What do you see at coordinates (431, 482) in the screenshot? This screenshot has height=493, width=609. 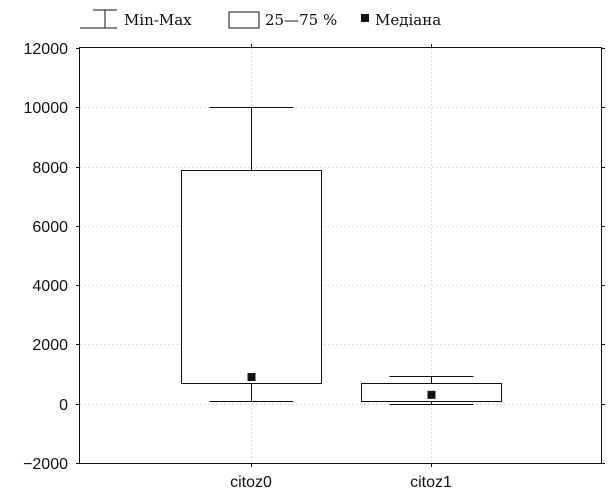 I see `x-tick-label: citoz1` at bounding box center [431, 482].